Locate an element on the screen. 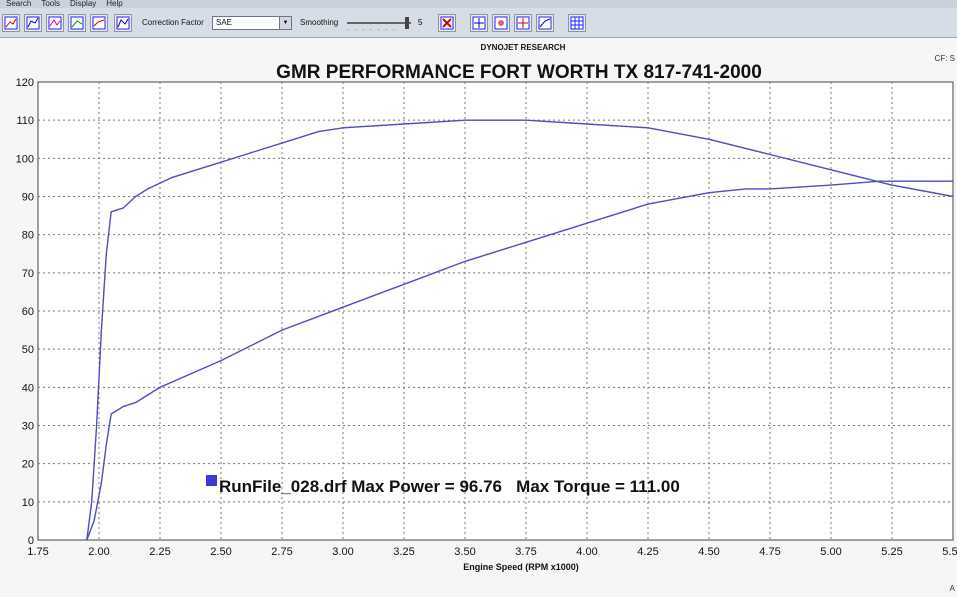 Image resolution: width=957 pixels, height=597 pixels. y-tick-label: 30 is located at coordinates (28, 427).